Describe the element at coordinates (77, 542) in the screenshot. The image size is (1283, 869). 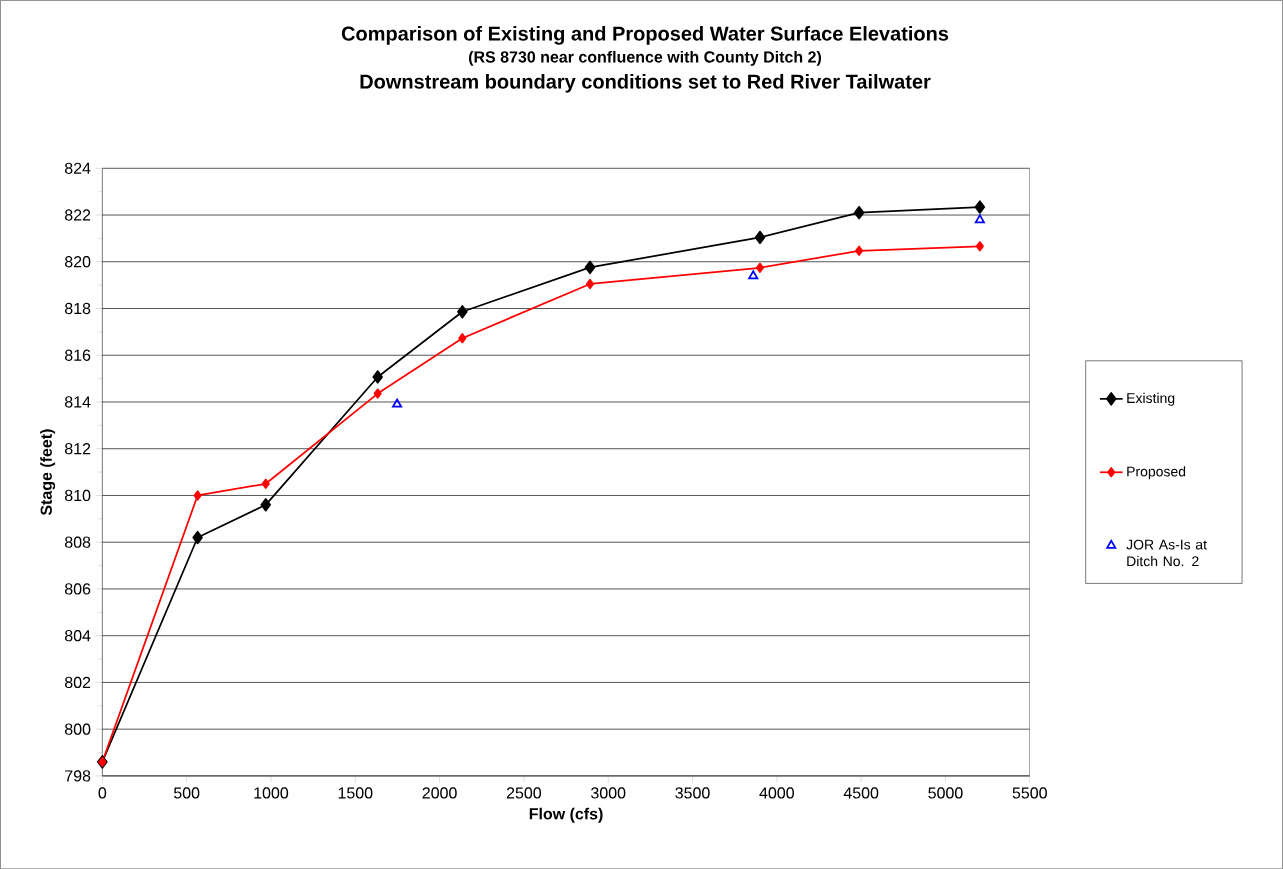
I see `y-tick-label: 808` at that location.